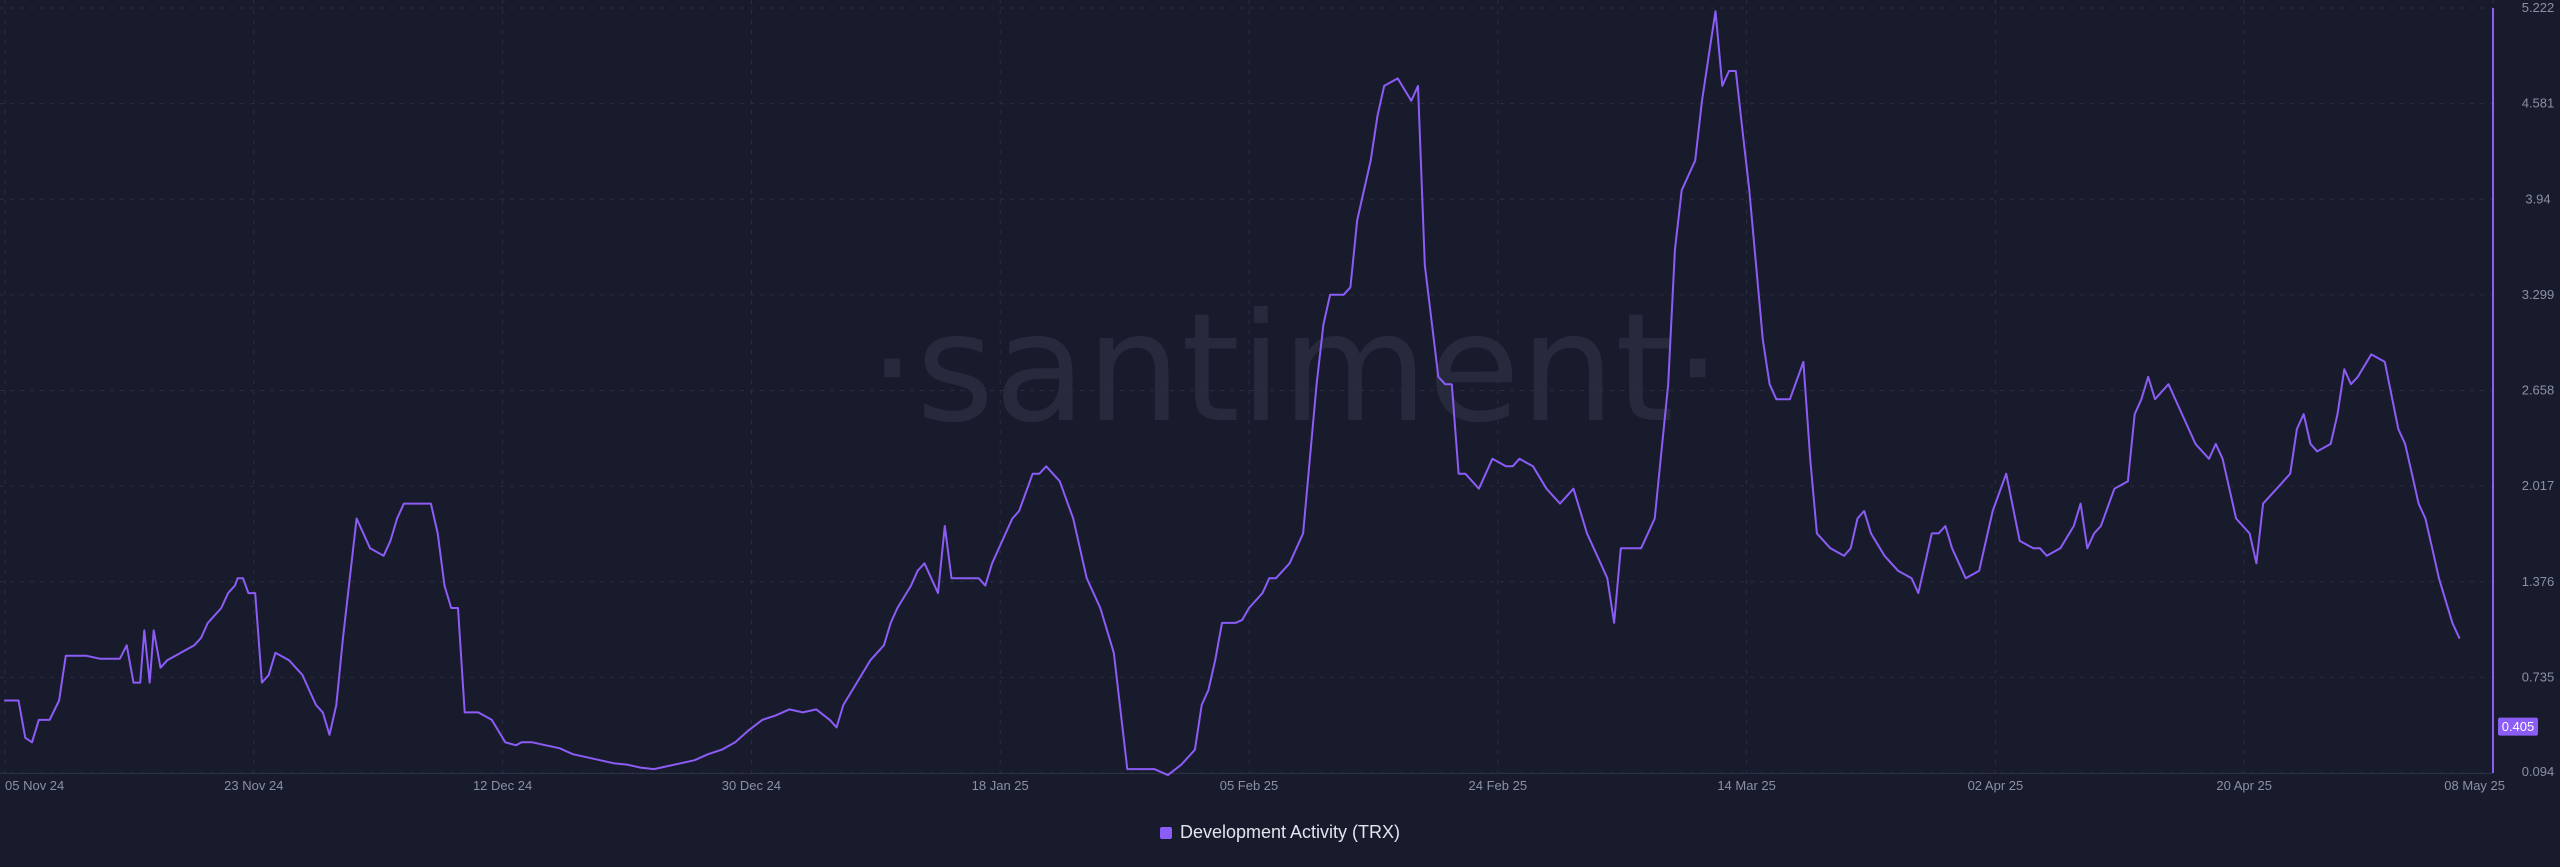 The height and width of the screenshot is (867, 2560). I want to click on santiment-watermark: ·santiment·, so click(1294, 369).